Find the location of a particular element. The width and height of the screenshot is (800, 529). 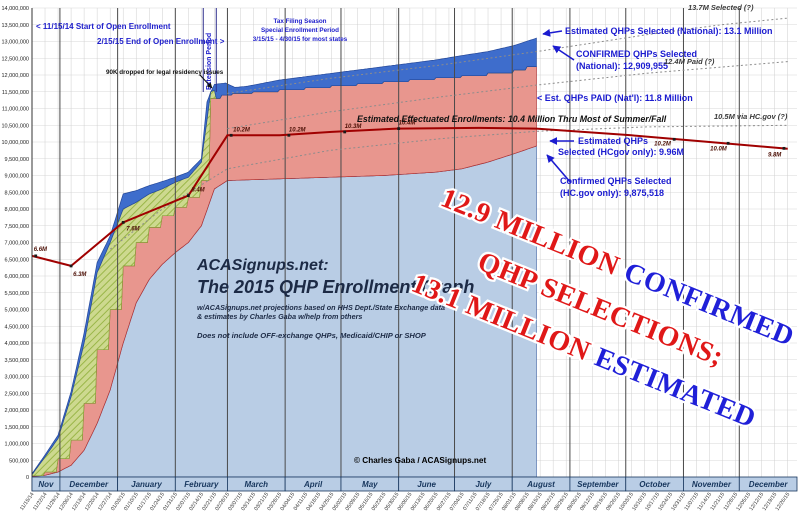

tax-note-line1: Tax Filing Season is located at coordinates (300, 21).